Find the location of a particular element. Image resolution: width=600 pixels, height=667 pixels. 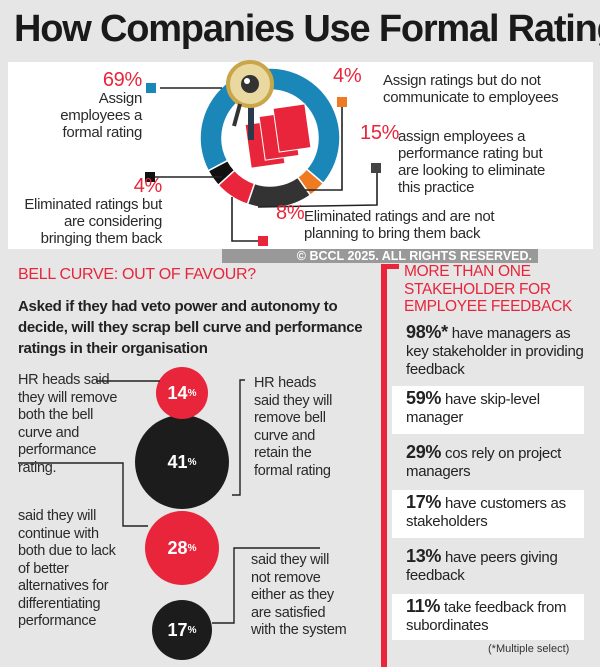

magnifier-icon is located at coordinates (250, 93).